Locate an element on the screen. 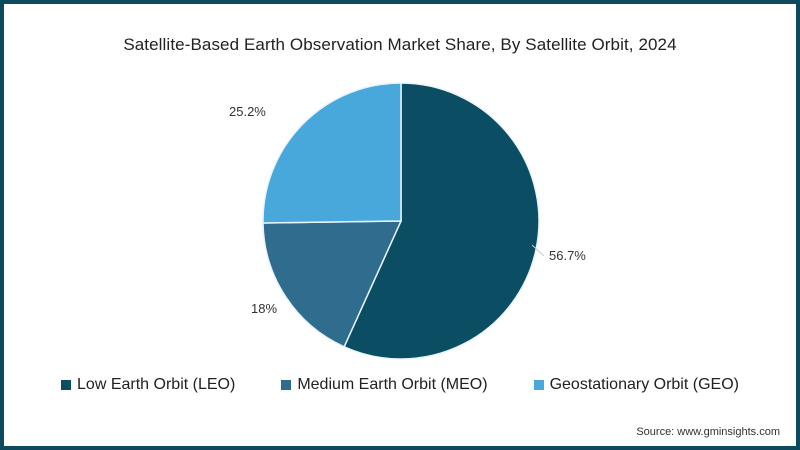 Image resolution: width=800 pixels, height=450 pixels. legend-item-leo: Low Earth Orbit (LEO) is located at coordinates (148, 385).